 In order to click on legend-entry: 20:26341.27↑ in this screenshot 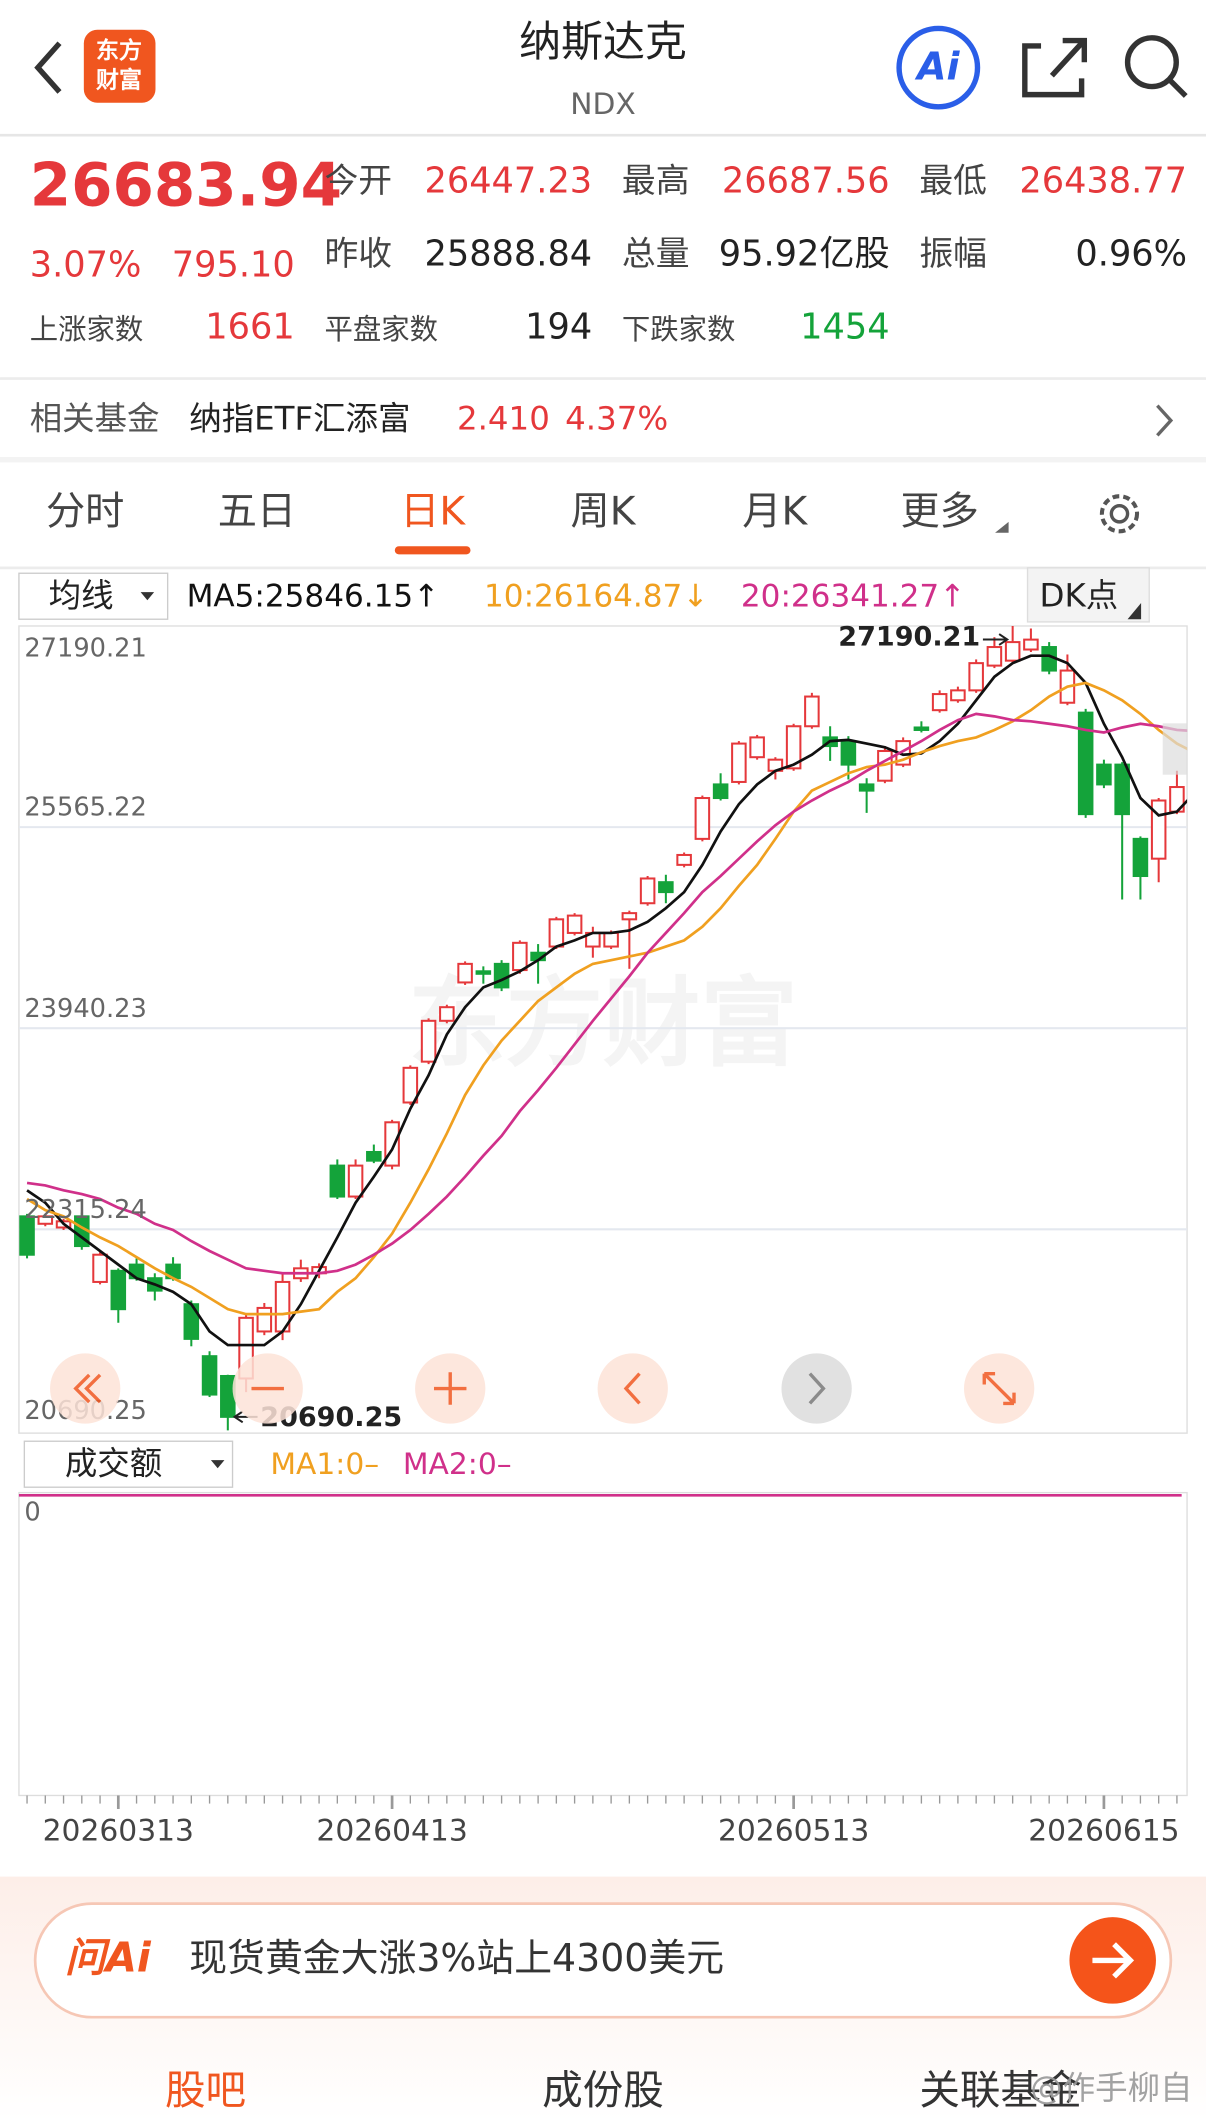, I will do `click(853, 597)`.